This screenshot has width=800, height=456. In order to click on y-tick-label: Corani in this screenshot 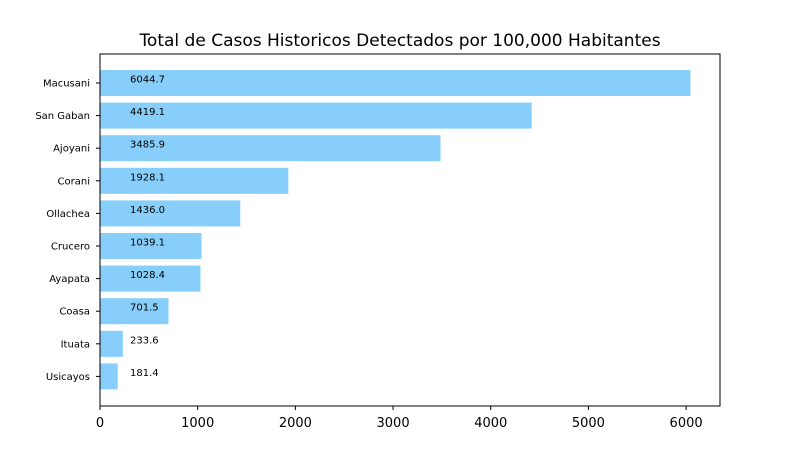, I will do `click(74, 181)`.